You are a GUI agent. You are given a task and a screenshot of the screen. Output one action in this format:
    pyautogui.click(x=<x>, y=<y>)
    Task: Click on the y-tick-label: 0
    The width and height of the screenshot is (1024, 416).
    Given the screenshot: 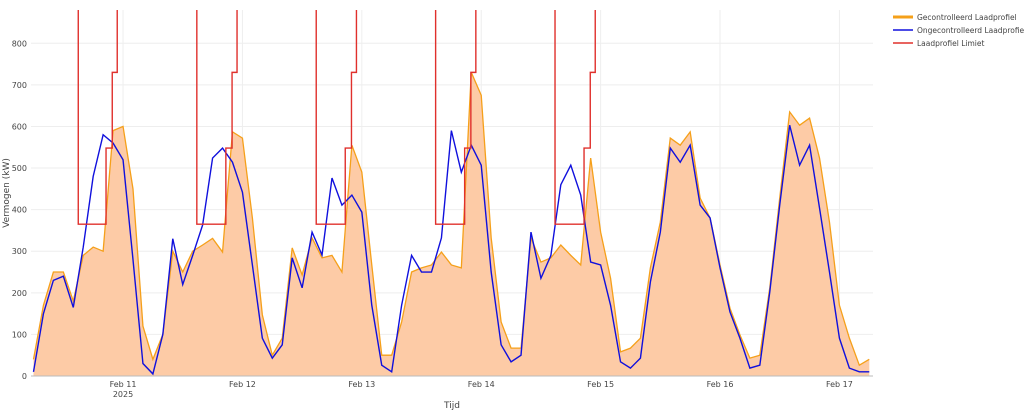 What is the action you would take?
    pyautogui.click(x=24, y=376)
    